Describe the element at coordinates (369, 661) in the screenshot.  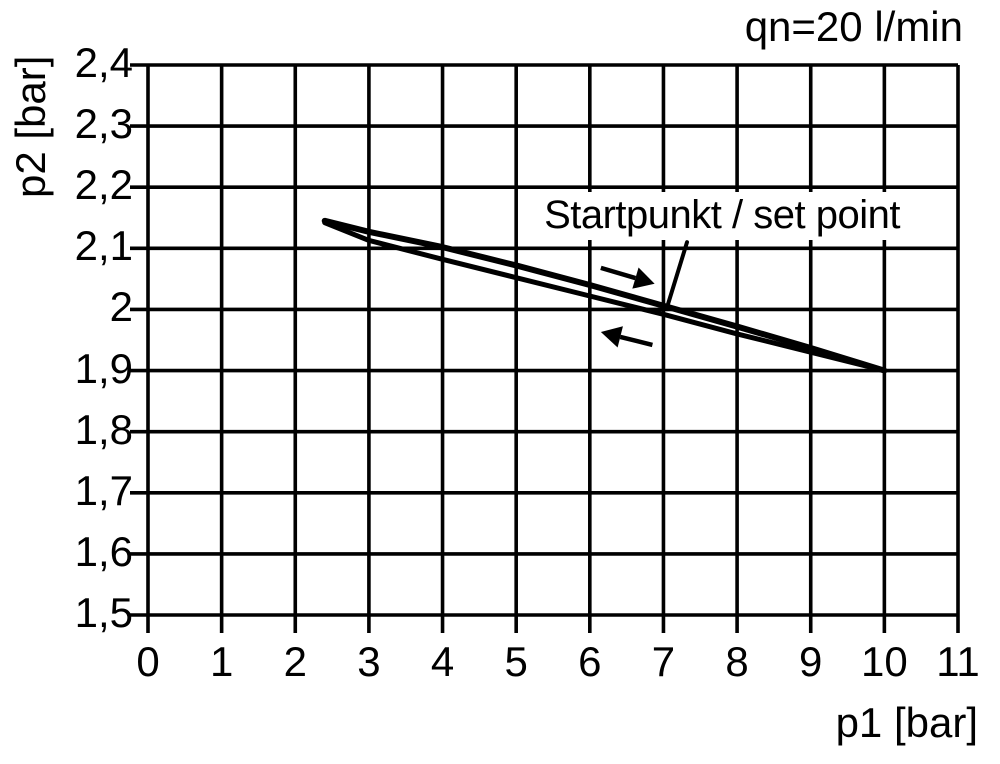
I see `x-tick-label: 3` at that location.